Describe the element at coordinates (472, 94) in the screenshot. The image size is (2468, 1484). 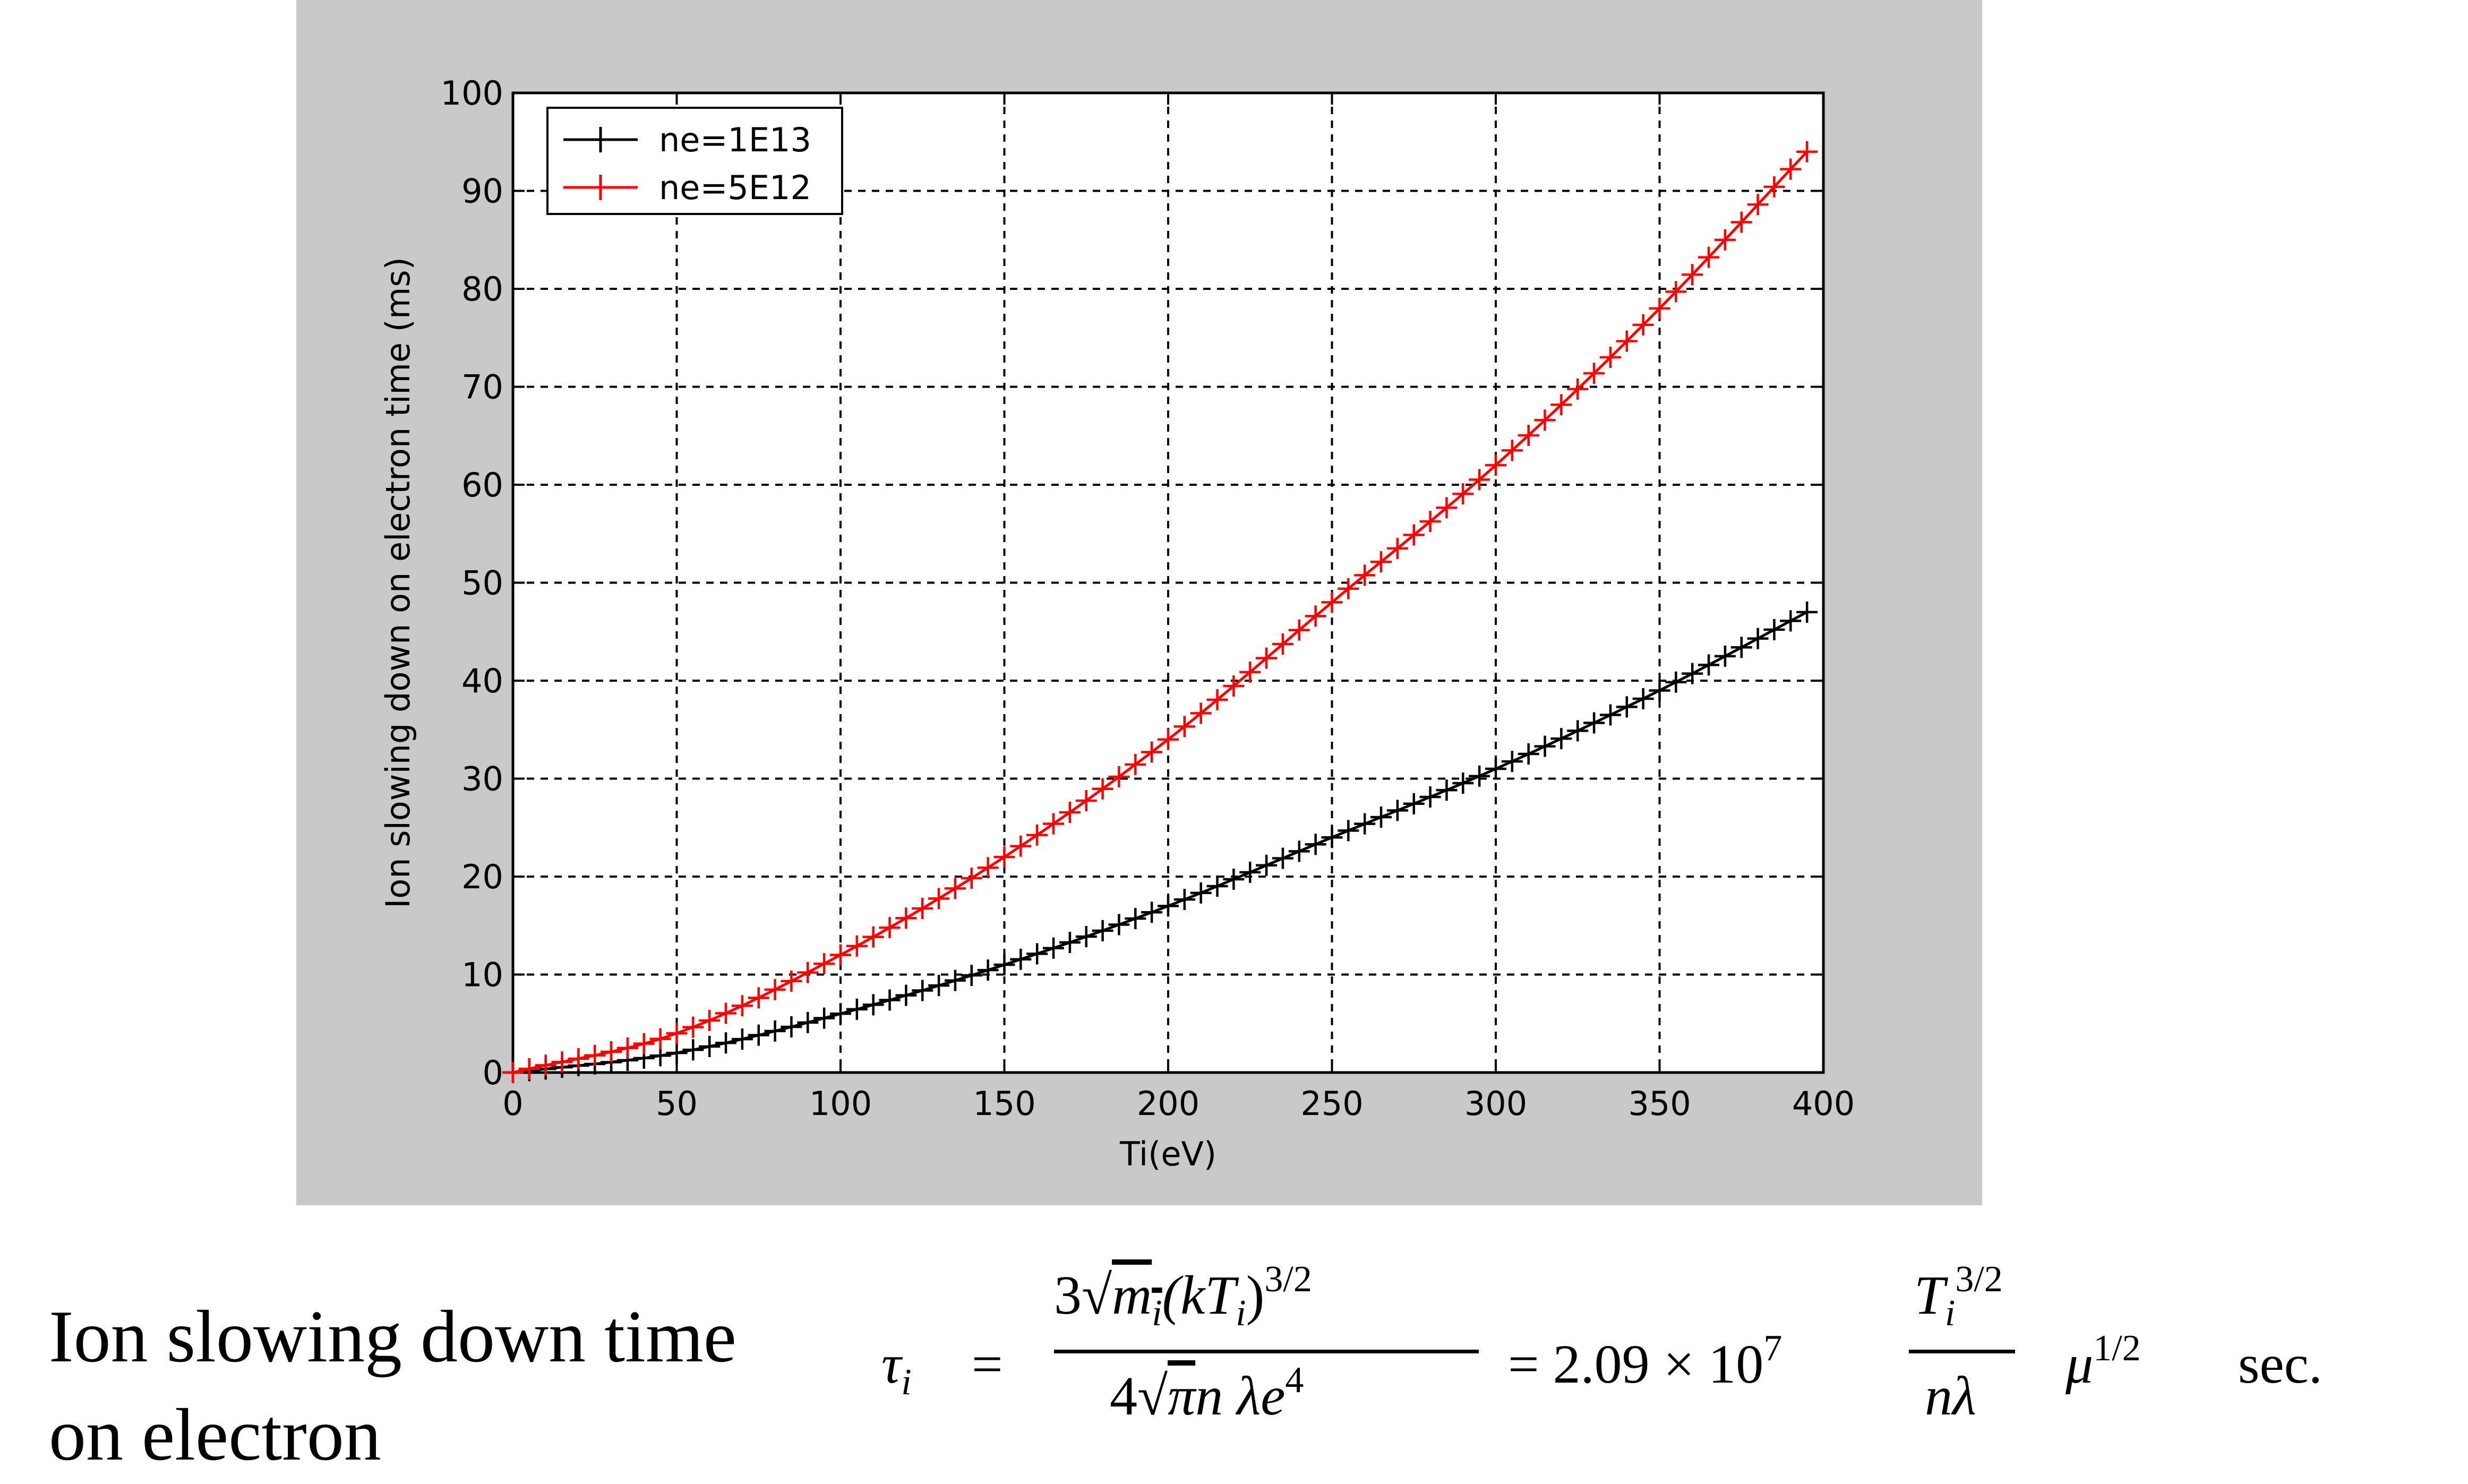
I see `y-tick-label: 100` at that location.